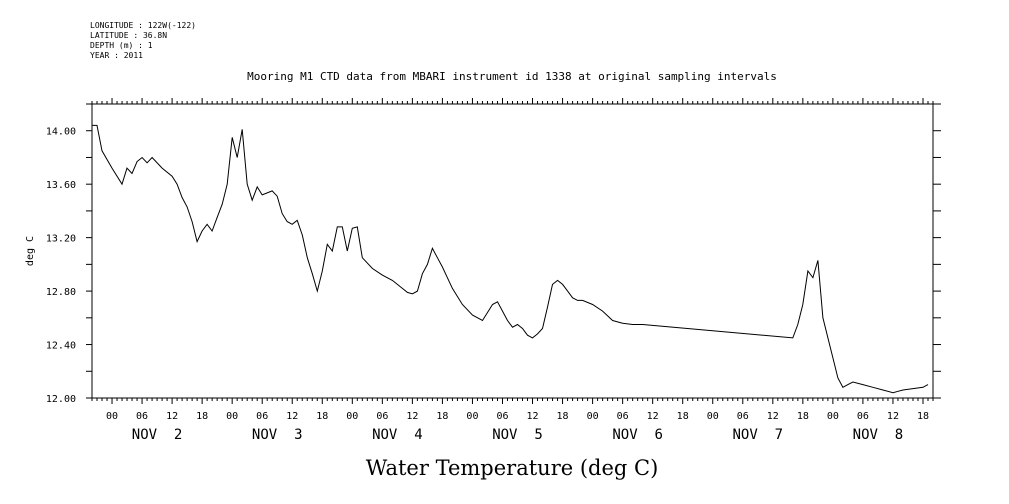 Image resolution: width=1009 pixels, height=504 pixels. Describe the element at coordinates (61, 346) in the screenshot. I see `y-tick-label: 12.40` at that location.